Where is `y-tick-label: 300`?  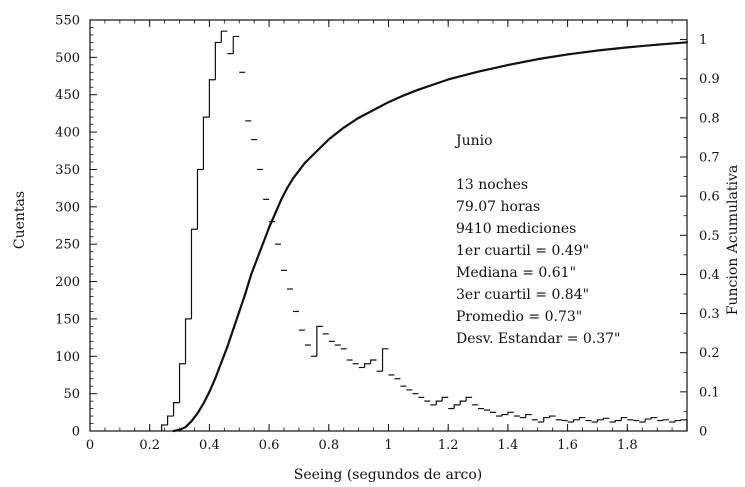
y-tick-label: 300 is located at coordinates (67, 207).